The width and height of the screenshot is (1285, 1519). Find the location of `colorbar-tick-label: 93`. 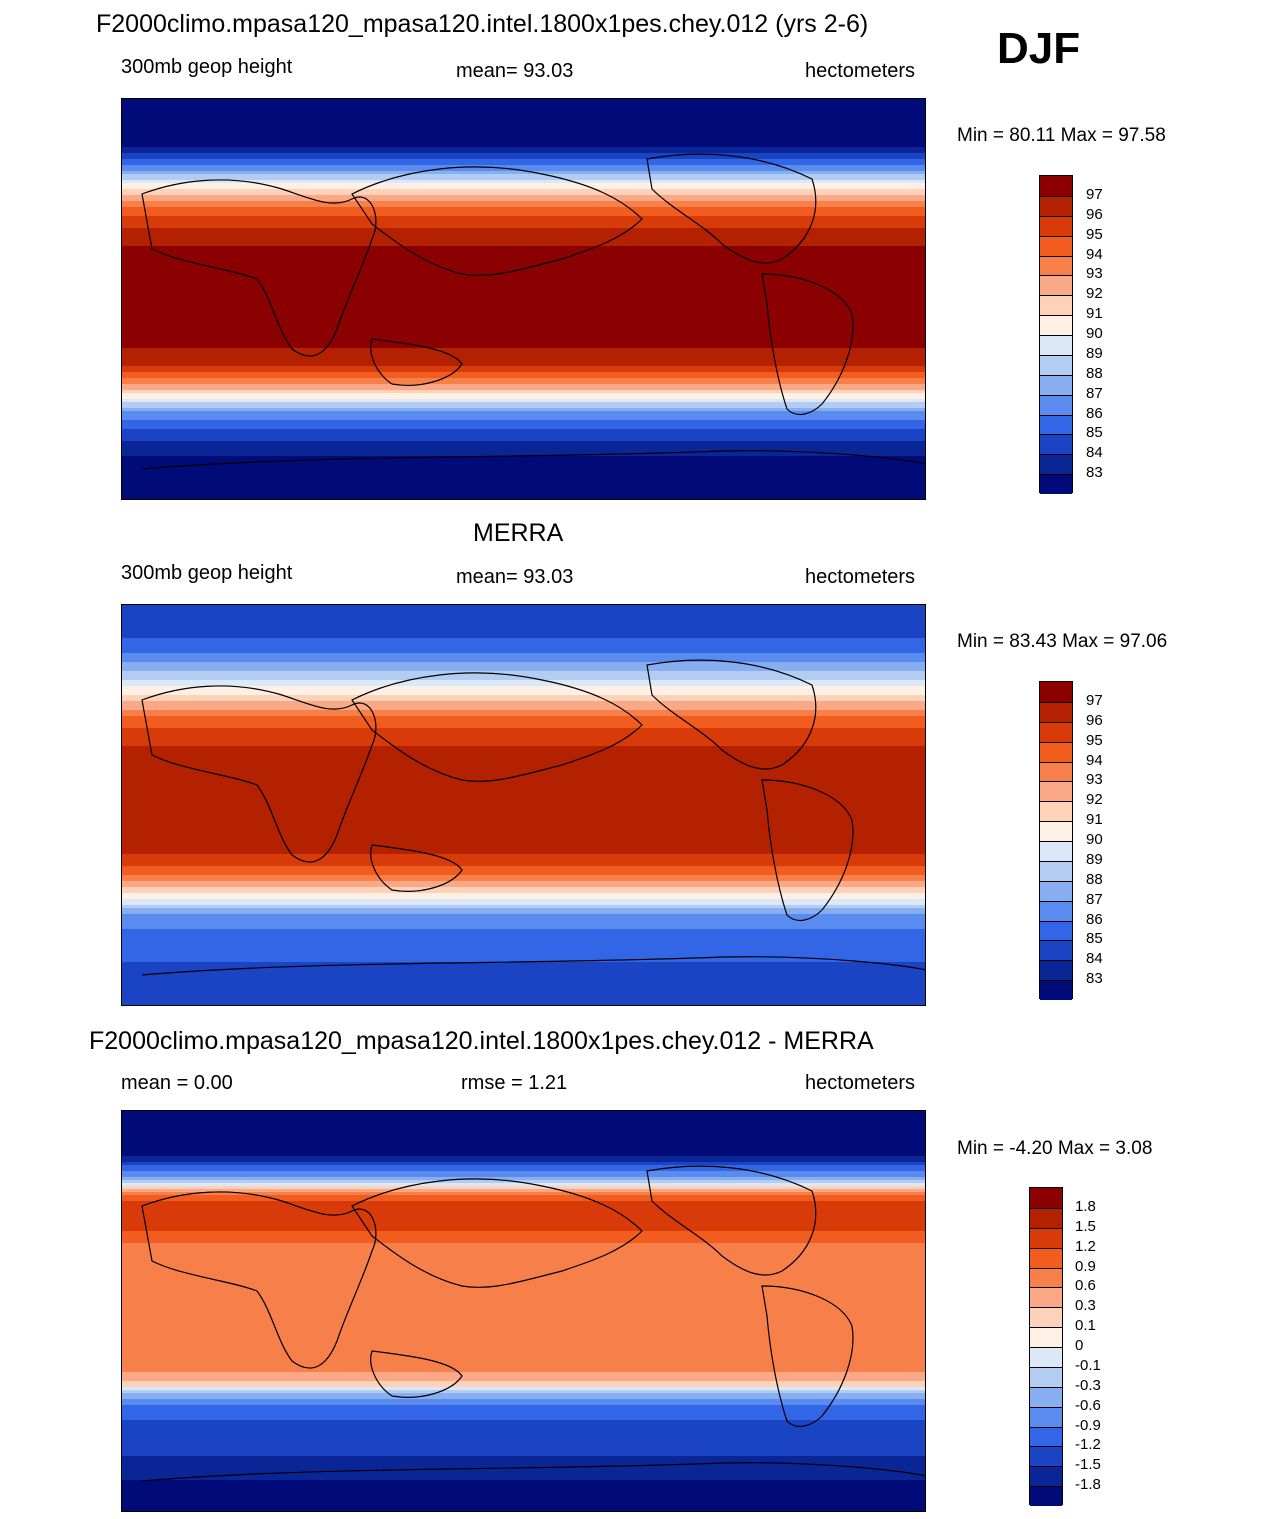

colorbar-tick-label: 93 is located at coordinates (1094, 780).